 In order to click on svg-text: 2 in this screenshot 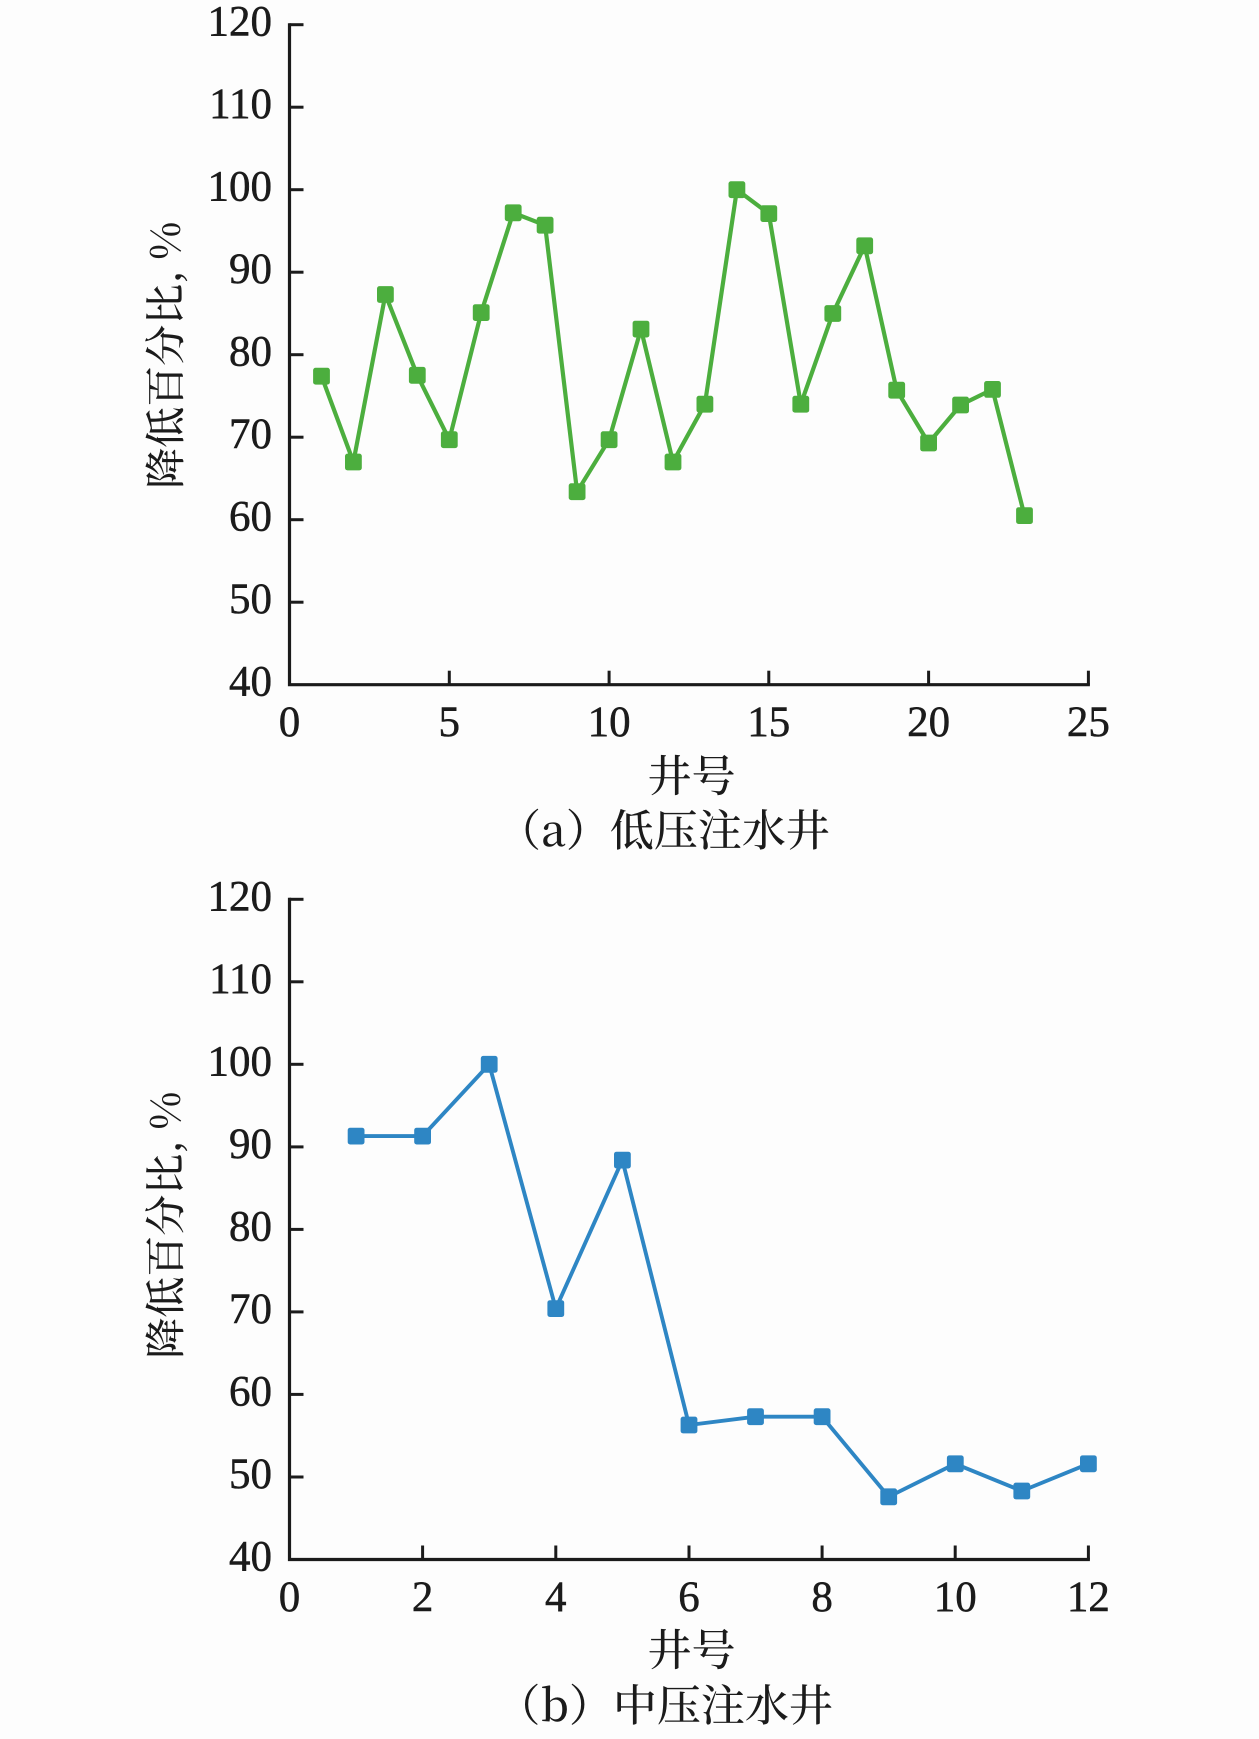, I will do `click(423, 1597)`.